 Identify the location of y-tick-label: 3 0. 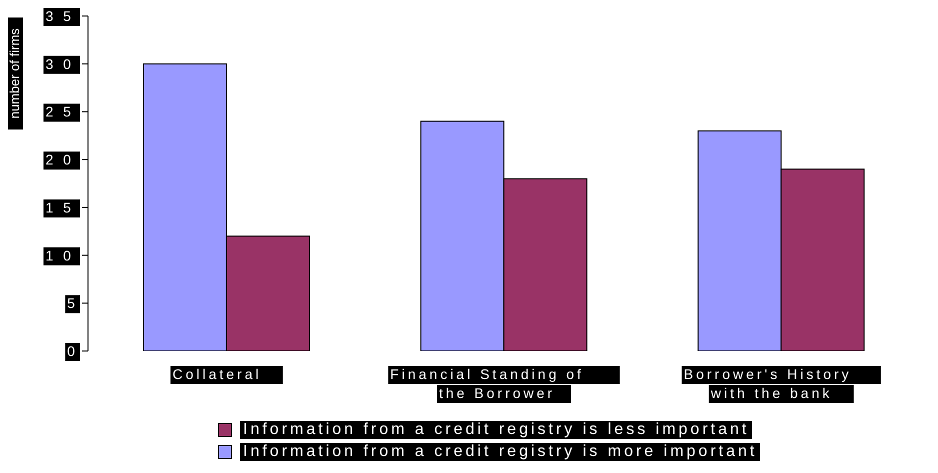
(59, 64).